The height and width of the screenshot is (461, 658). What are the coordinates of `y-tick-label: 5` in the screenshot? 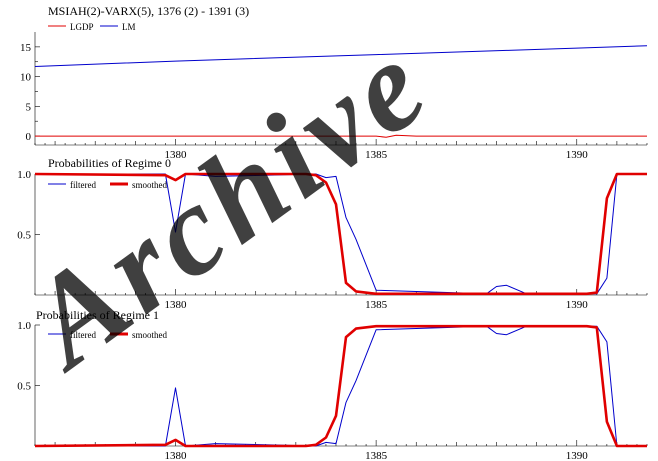 It's located at (29, 107).